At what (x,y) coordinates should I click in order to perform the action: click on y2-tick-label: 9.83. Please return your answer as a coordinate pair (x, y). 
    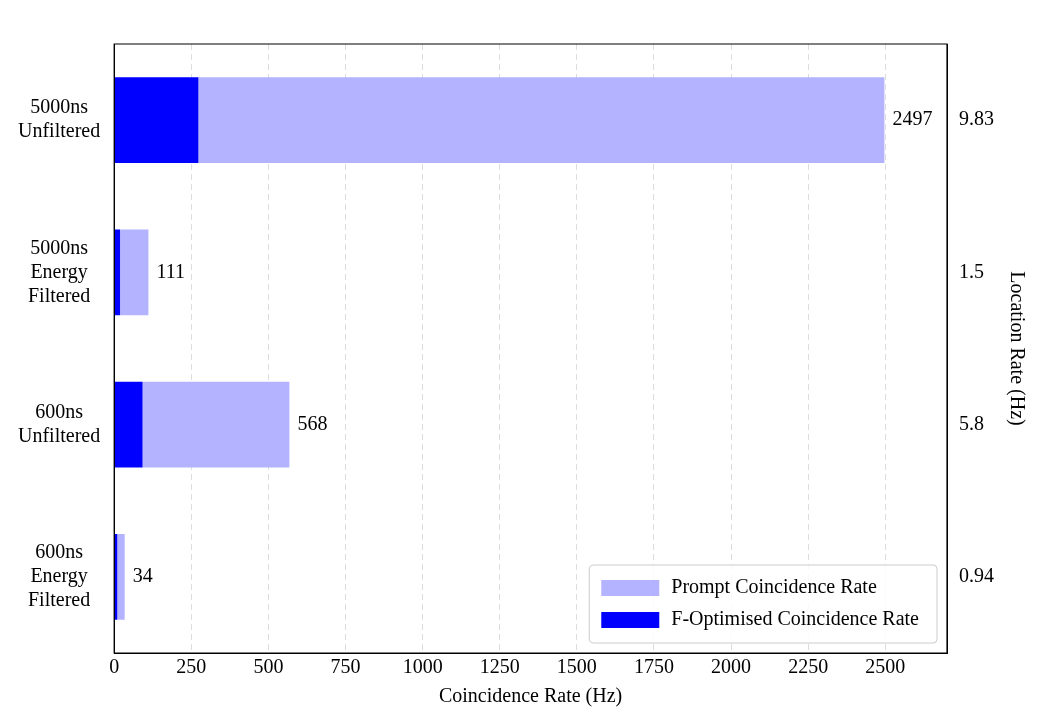
    Looking at the image, I should click on (976, 118).